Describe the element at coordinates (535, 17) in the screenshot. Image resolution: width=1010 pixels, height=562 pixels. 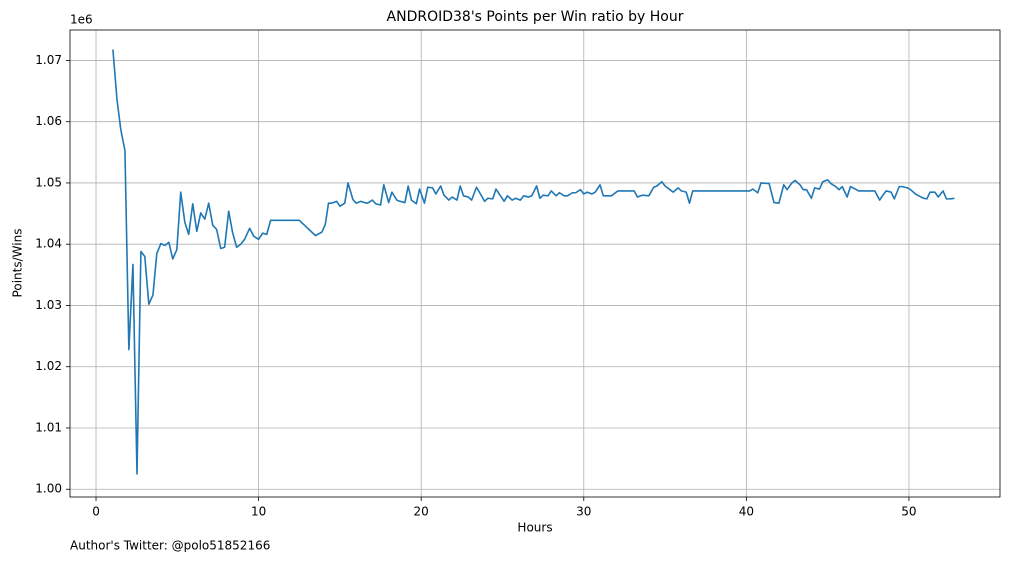
I see `chart-title: ANDROID38's Points per Win ratio by Hour` at that location.